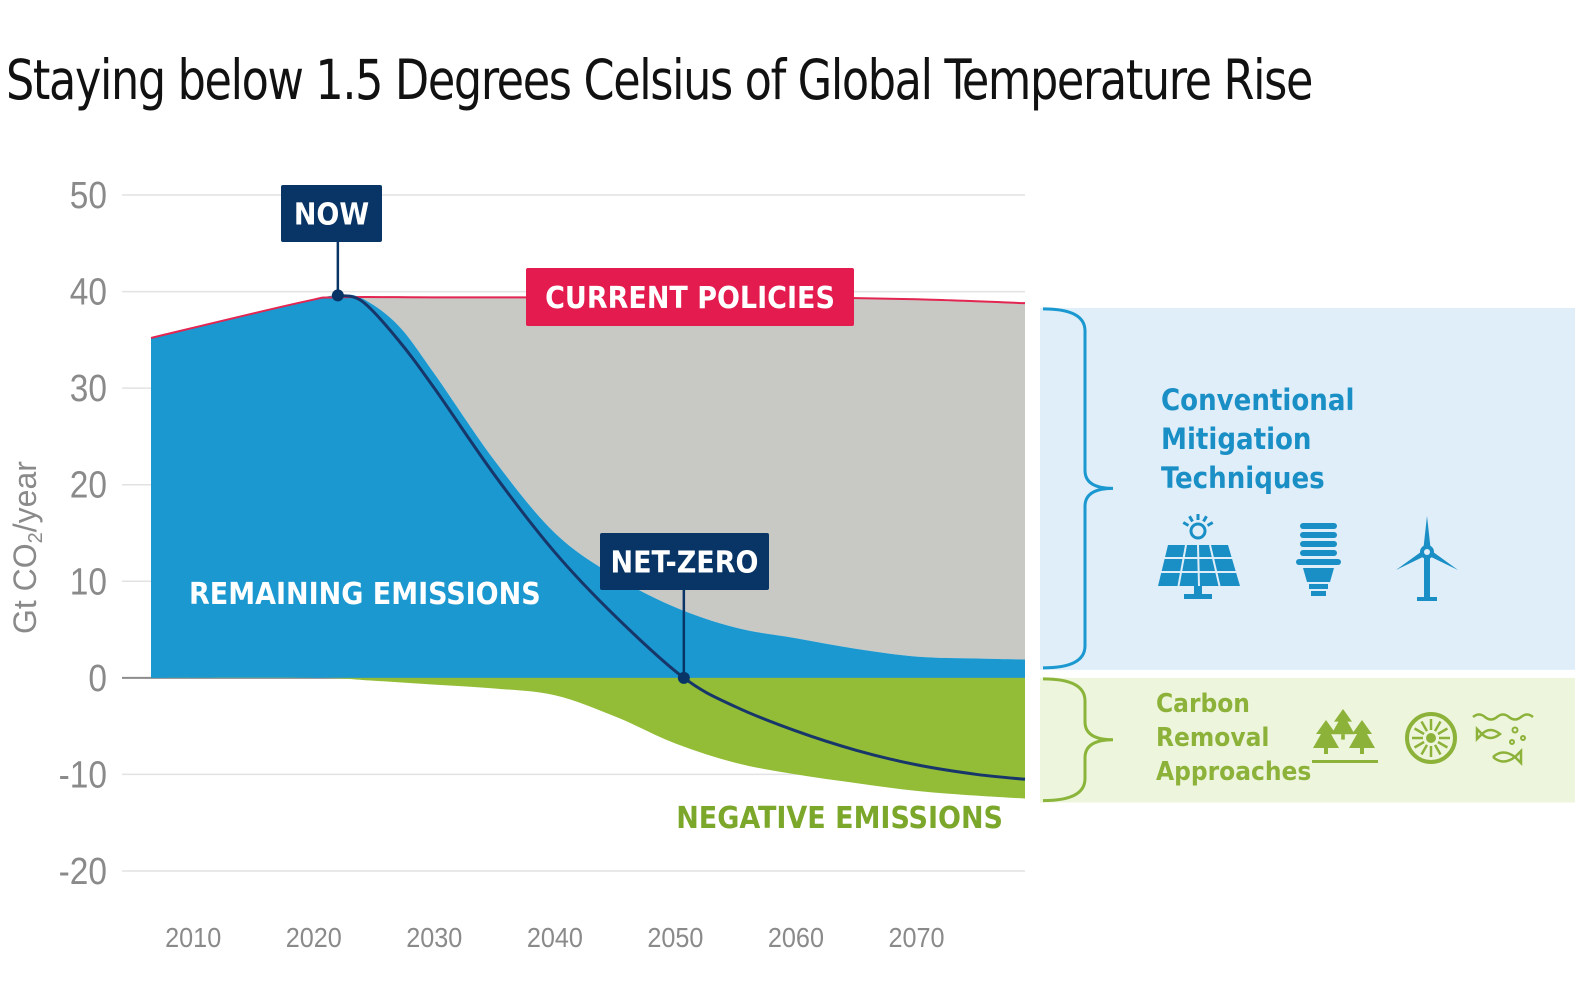 The width and height of the screenshot is (1575, 993). Describe the element at coordinates (88, 292) in the screenshot. I see `y-tick-label: 40` at that location.